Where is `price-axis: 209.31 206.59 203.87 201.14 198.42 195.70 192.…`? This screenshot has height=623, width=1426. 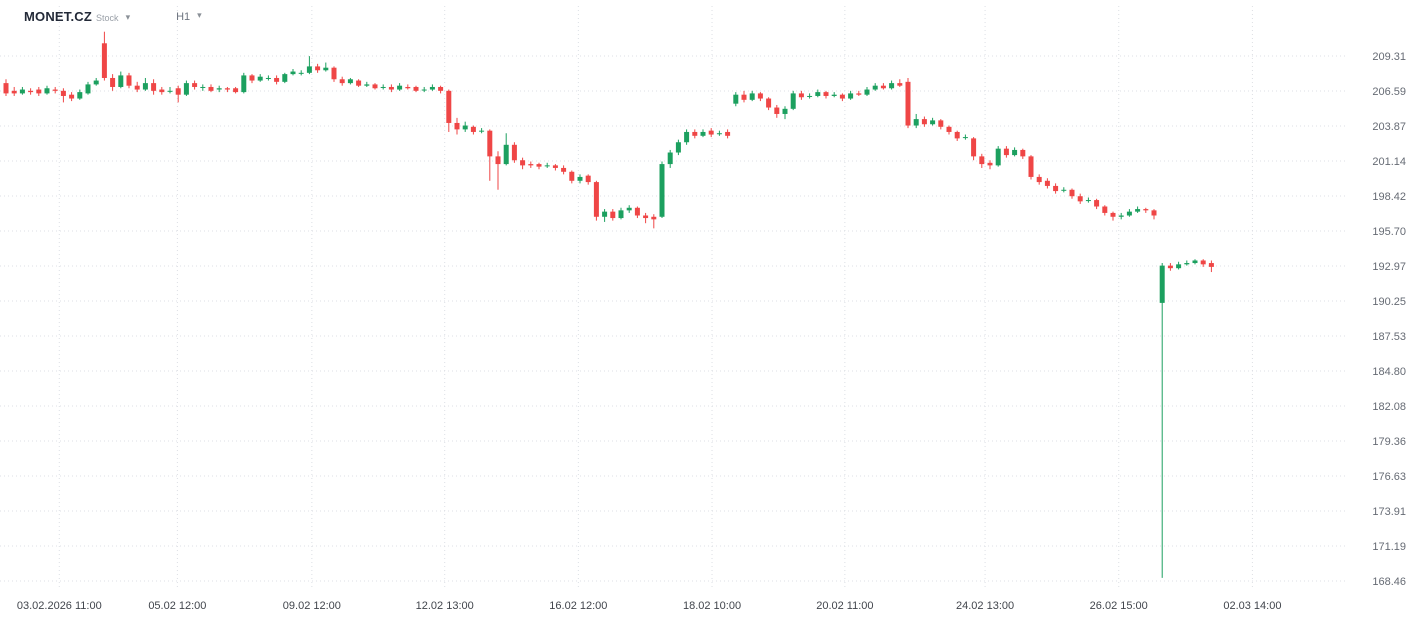
price-axis: 209.31 206.59 203.87 201.14 198.42 195.70 192.… is located at coordinates (1389, 319).